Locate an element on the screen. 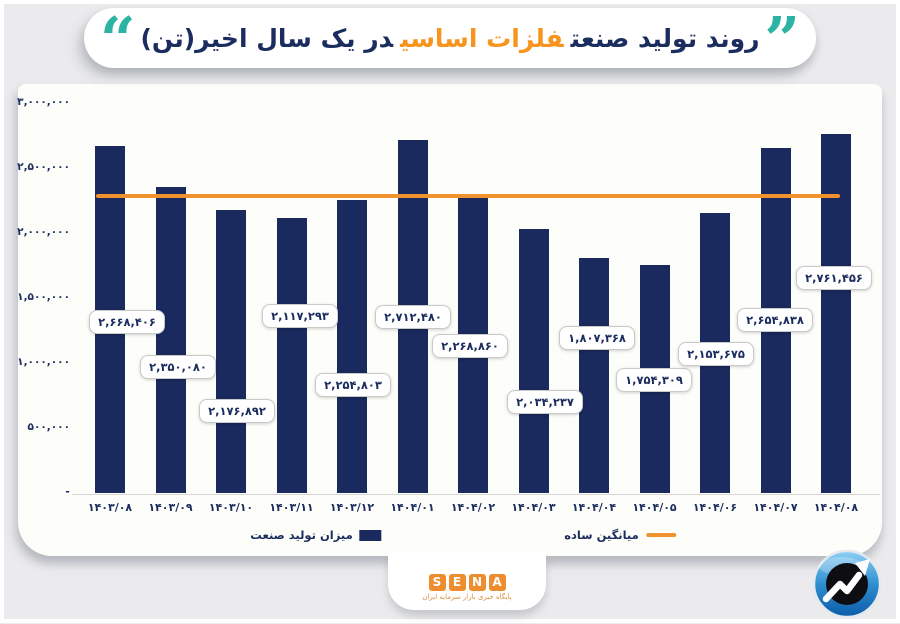 This screenshot has width=900, height=624. bar-value-label: ۲,۱۱۷,۲۹۳ is located at coordinates (300, 316).